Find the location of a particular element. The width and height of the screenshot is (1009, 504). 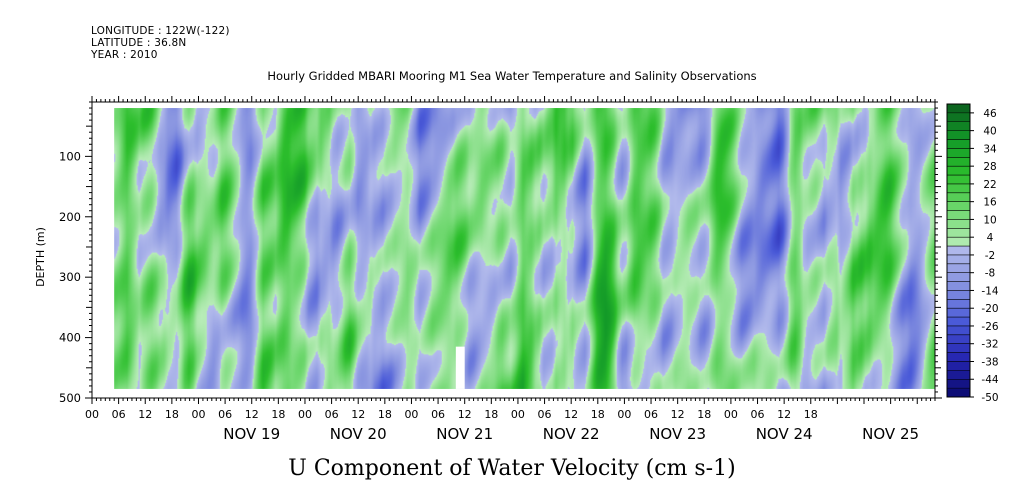

y-tick-label: 500 is located at coordinates (70, 398).